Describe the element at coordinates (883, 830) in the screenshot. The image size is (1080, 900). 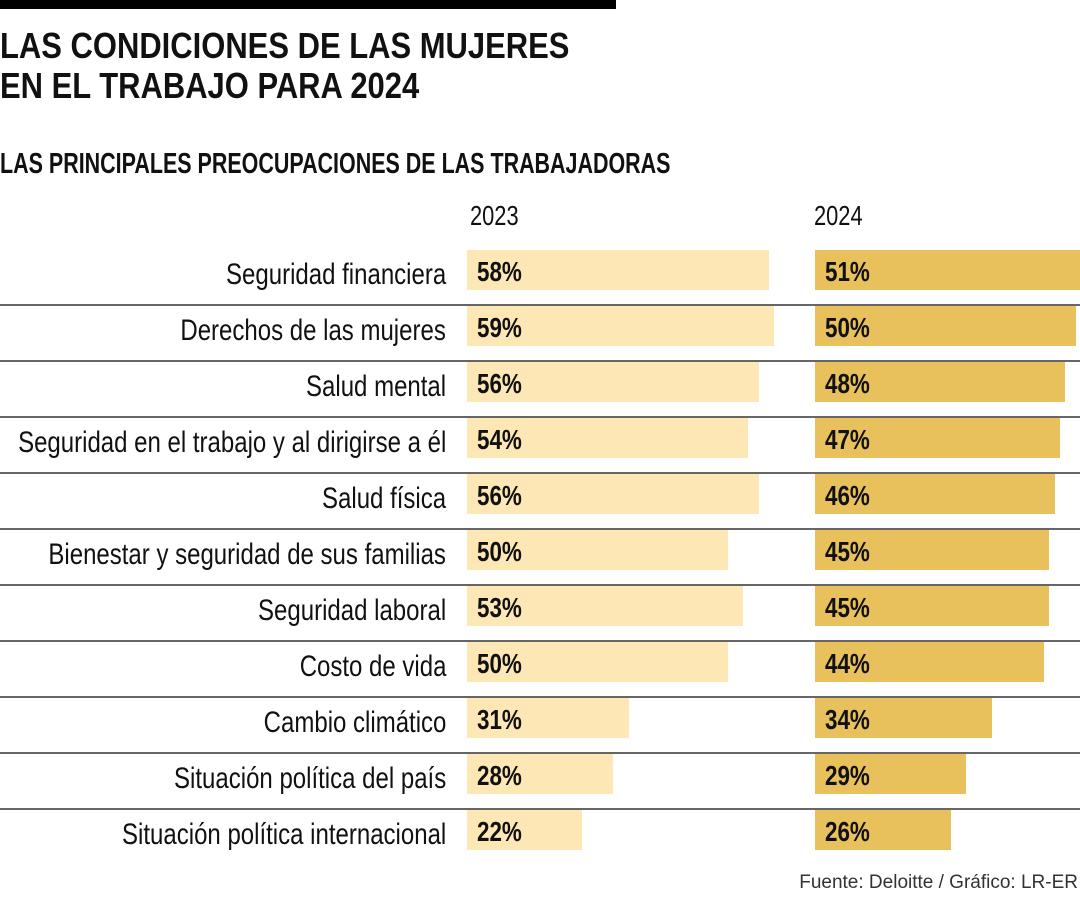
I see `bar-2024: 26%` at that location.